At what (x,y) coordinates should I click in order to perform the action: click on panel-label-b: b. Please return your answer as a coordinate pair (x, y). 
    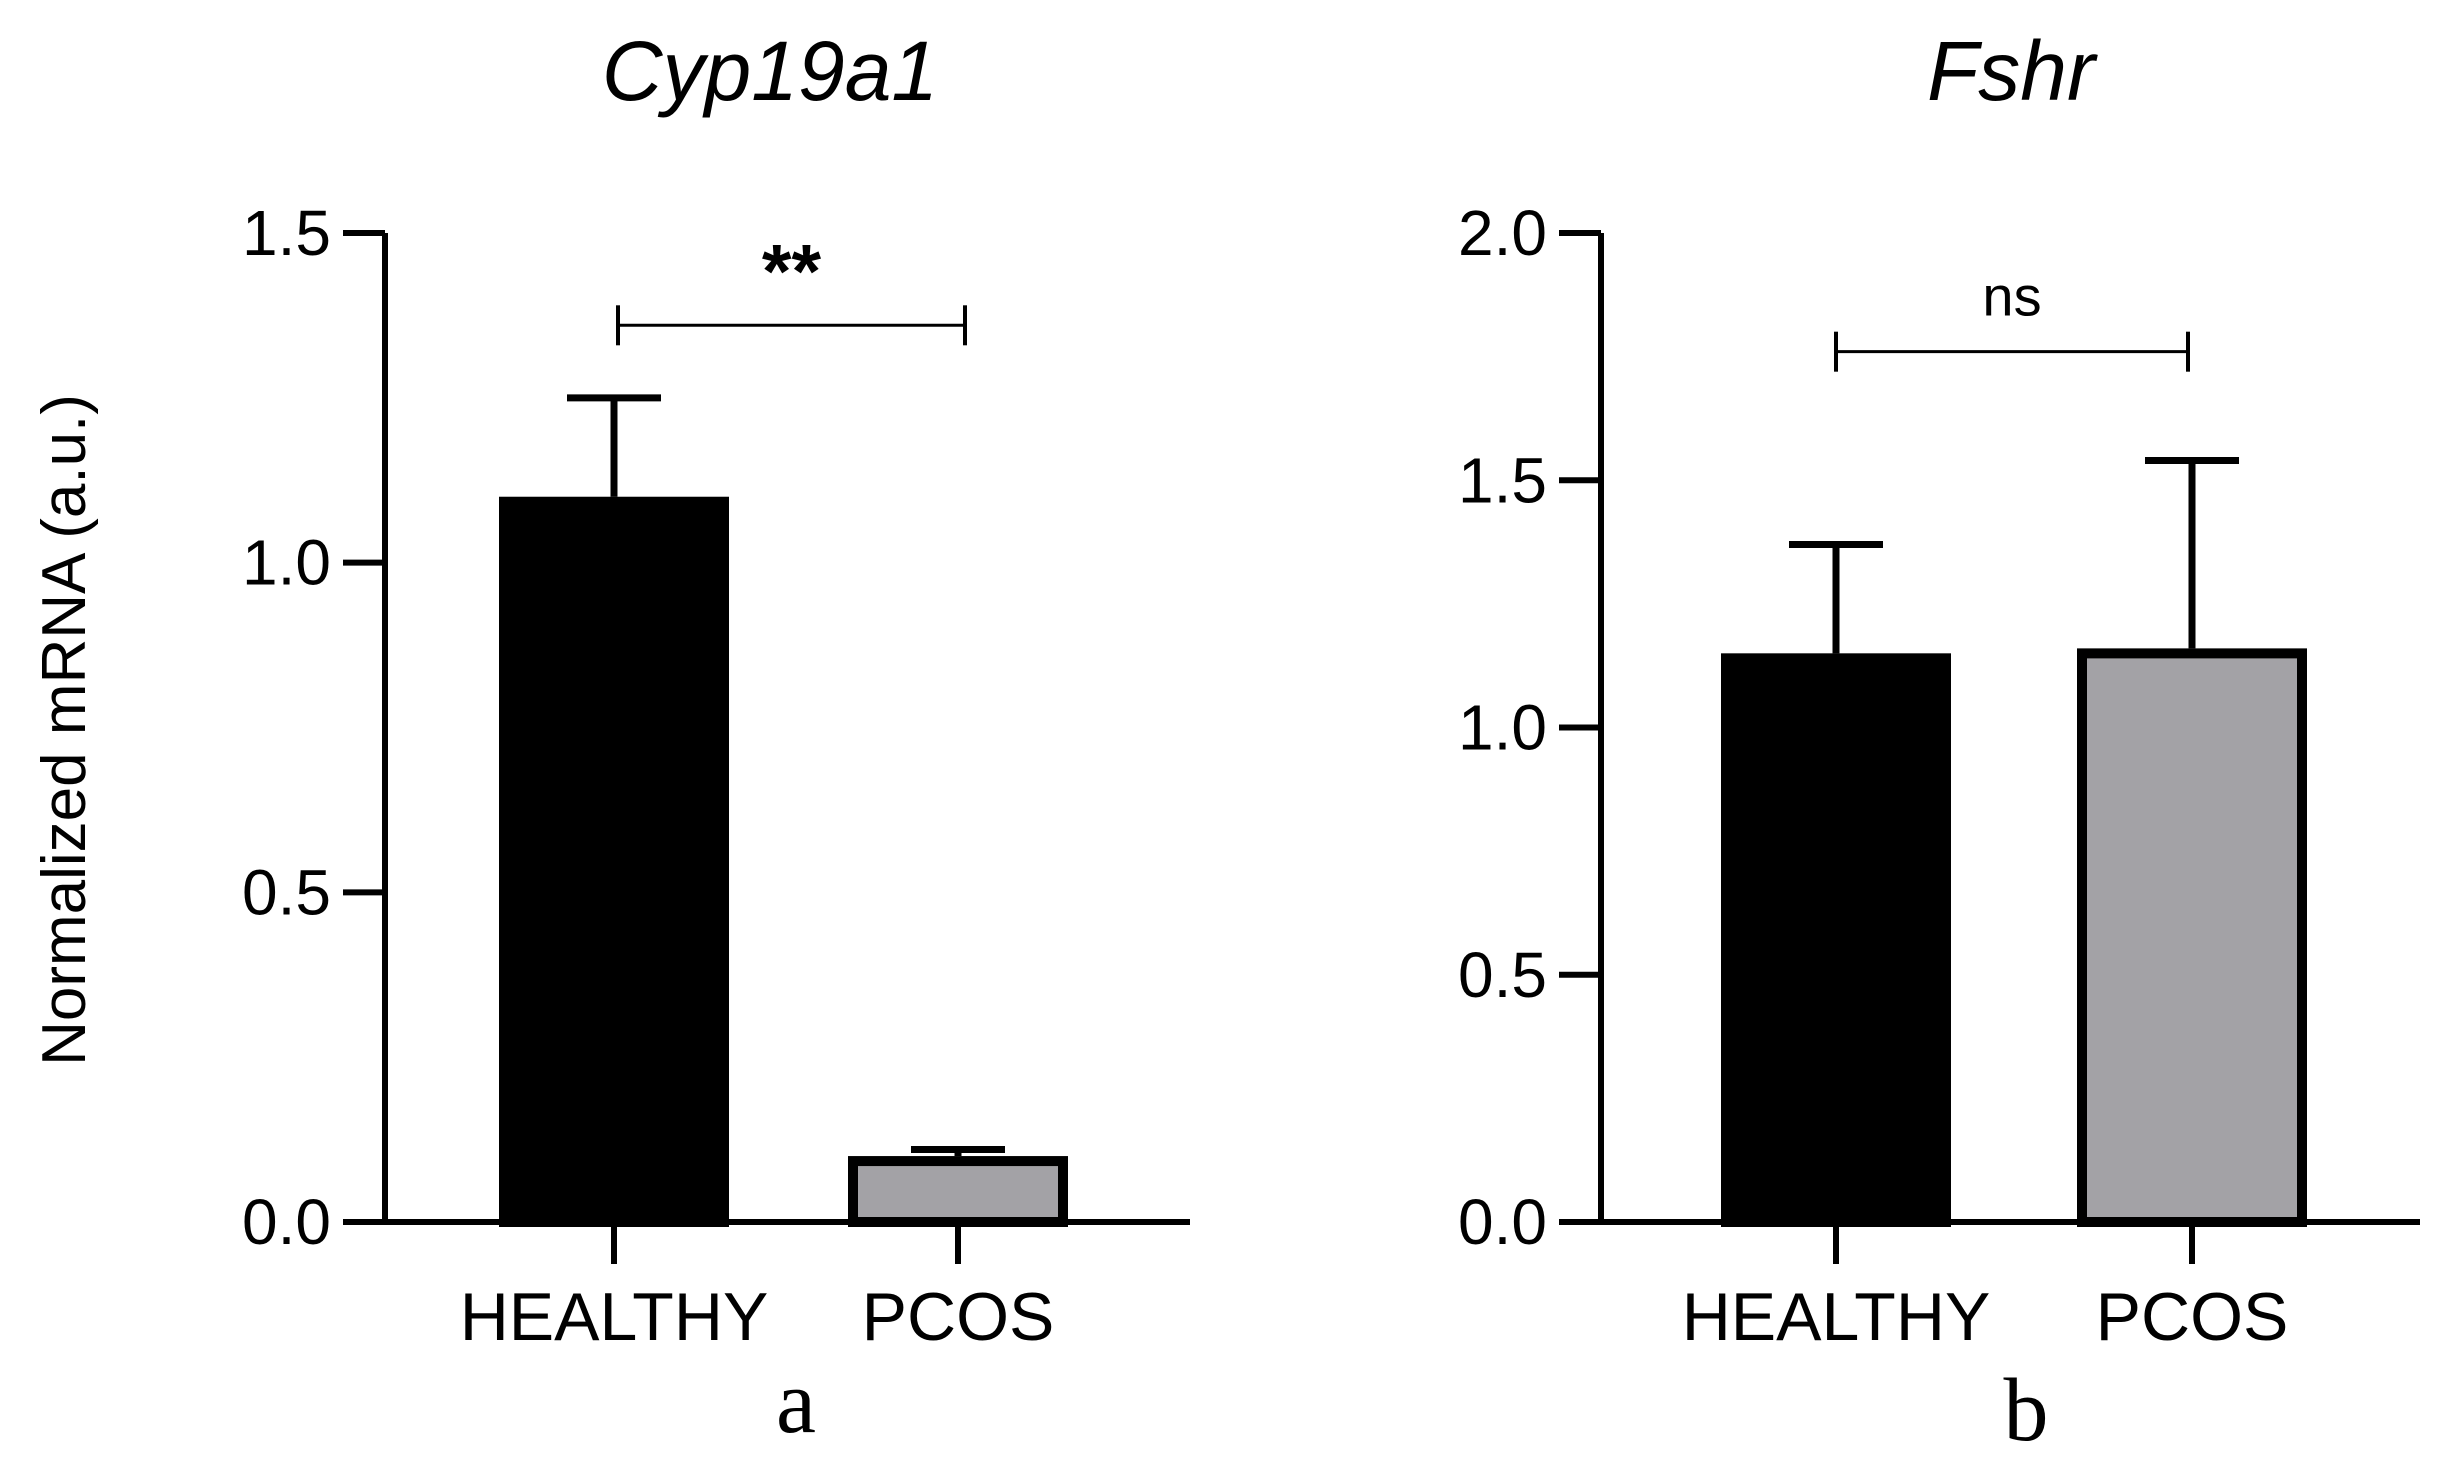
    Looking at the image, I should click on (2026, 1410).